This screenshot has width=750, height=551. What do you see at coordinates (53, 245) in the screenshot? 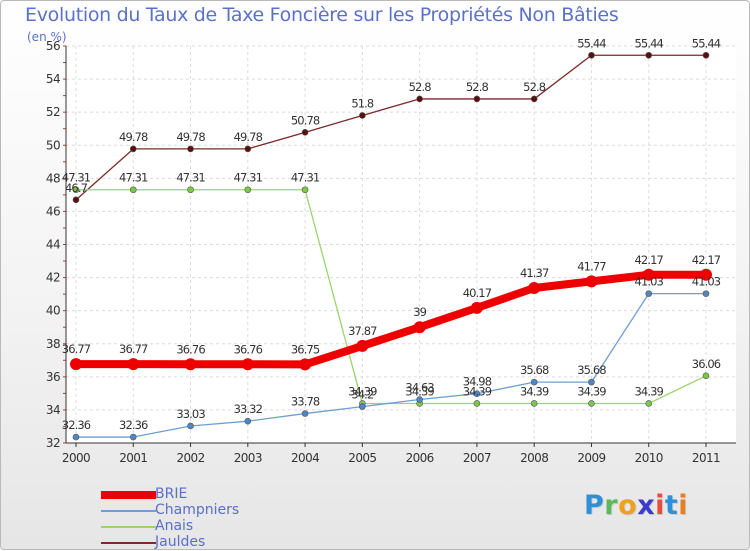
I see `y-tick-label: 44` at bounding box center [53, 245].